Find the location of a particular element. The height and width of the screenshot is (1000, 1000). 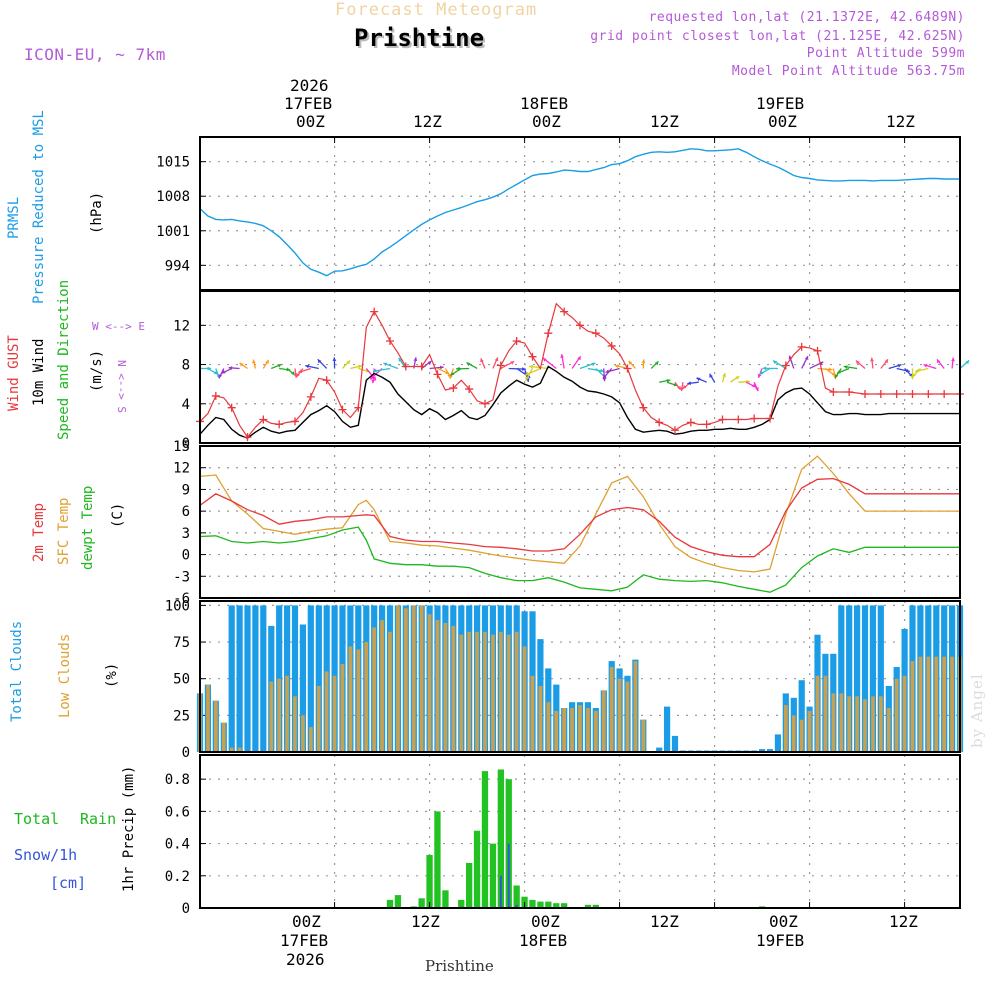

y-tick-label: 12 is located at coordinates (181, 326).